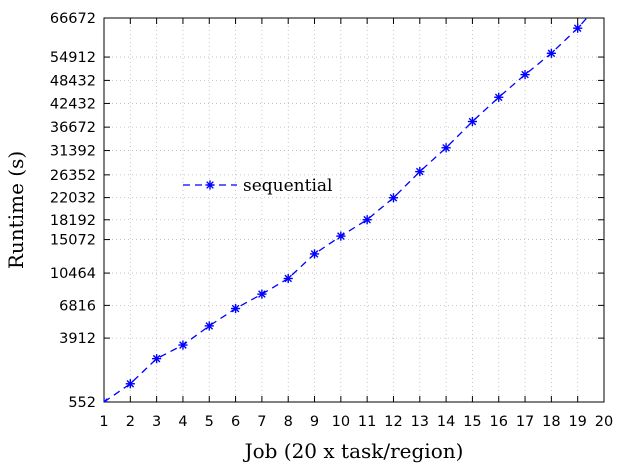  What do you see at coordinates (577, 422) in the screenshot?
I see `x-tick-label: 19` at bounding box center [577, 422].